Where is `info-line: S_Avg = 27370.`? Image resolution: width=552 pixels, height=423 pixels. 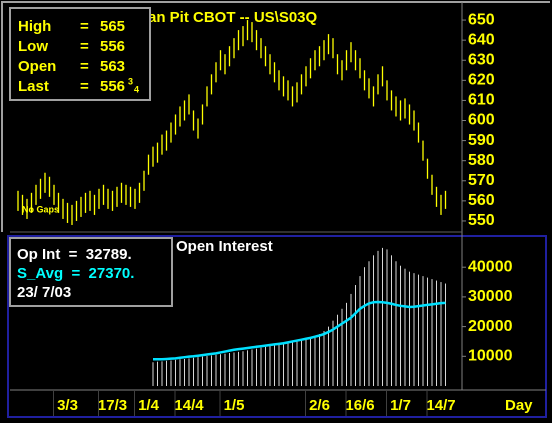
info-line: S_Avg = 27370. is located at coordinates (75, 273).